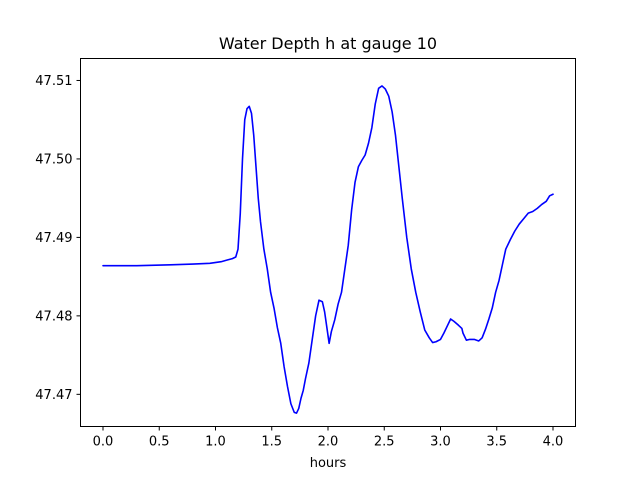 This screenshot has height=480, width=640. What do you see at coordinates (53, 159) in the screenshot?
I see `y-tick-label: 47.50` at bounding box center [53, 159].